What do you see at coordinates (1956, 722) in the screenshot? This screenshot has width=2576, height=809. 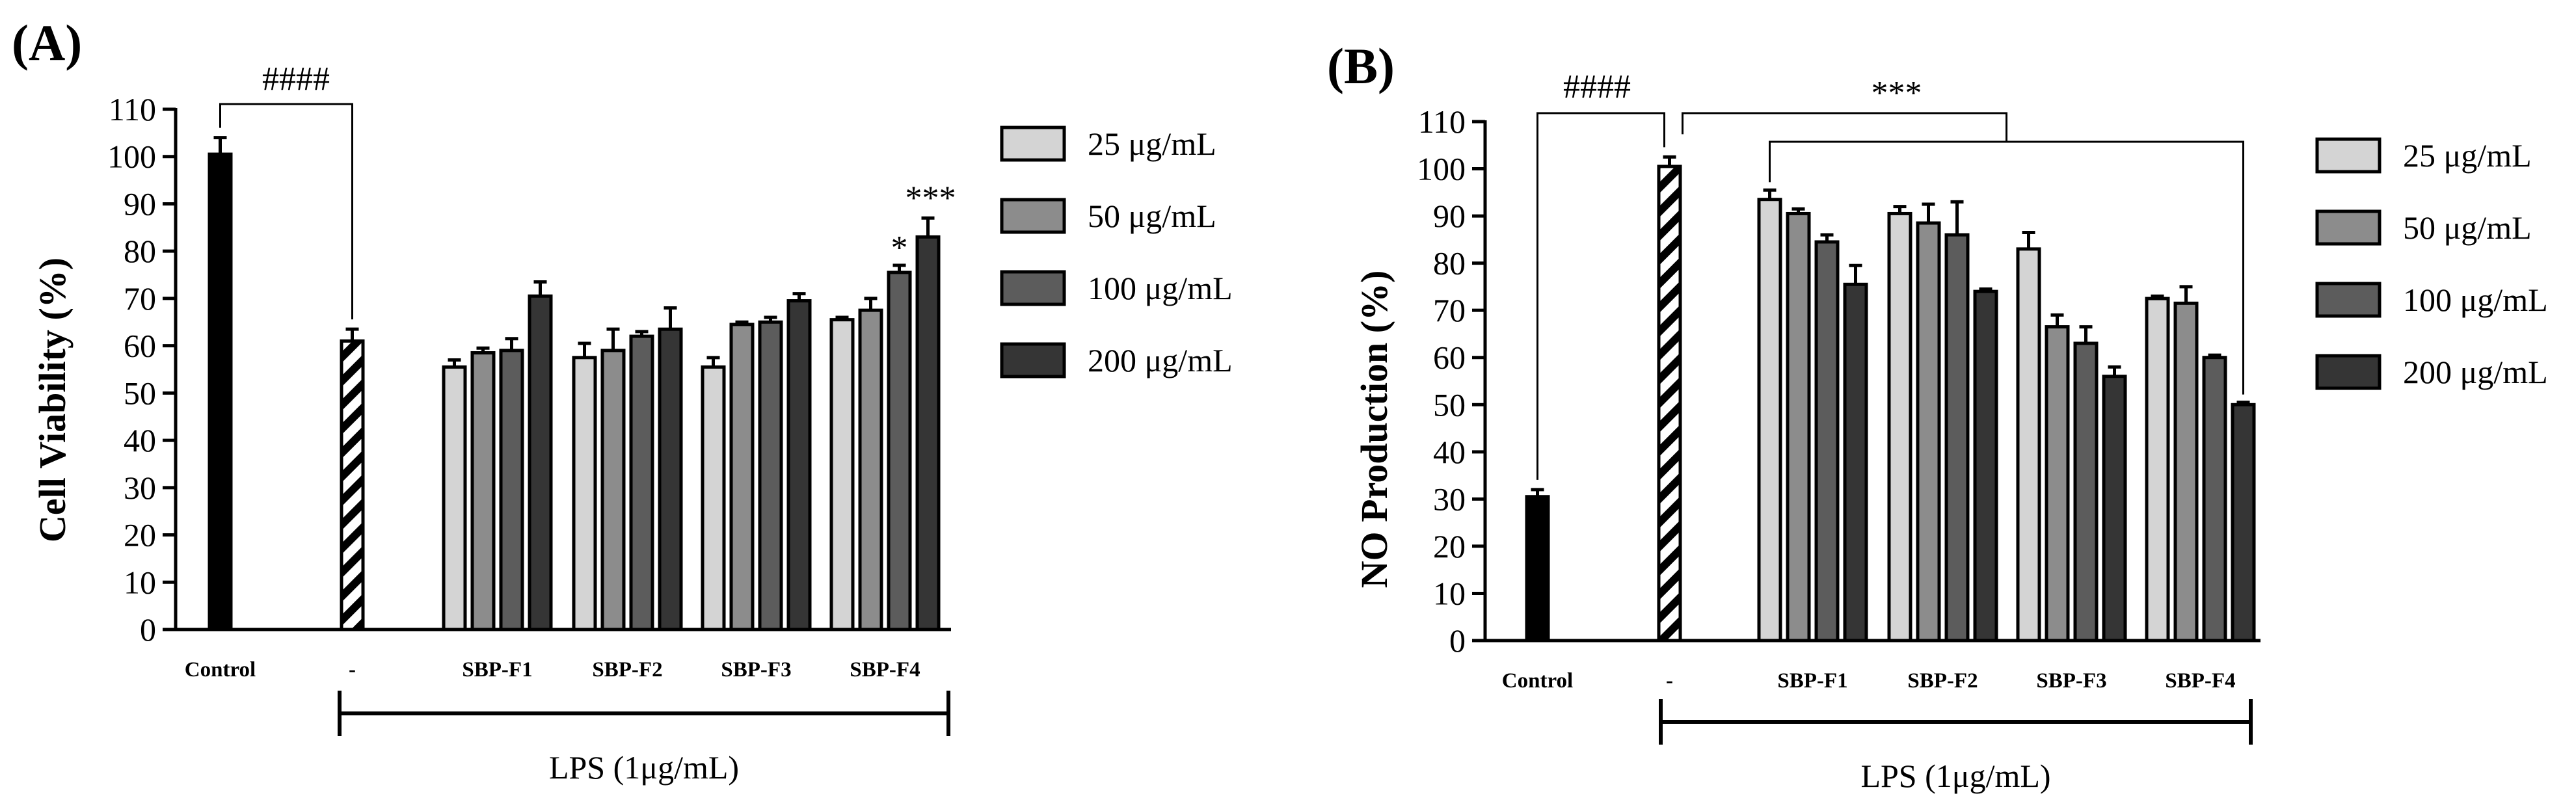 I see `panel-b-lps-bracket` at bounding box center [1956, 722].